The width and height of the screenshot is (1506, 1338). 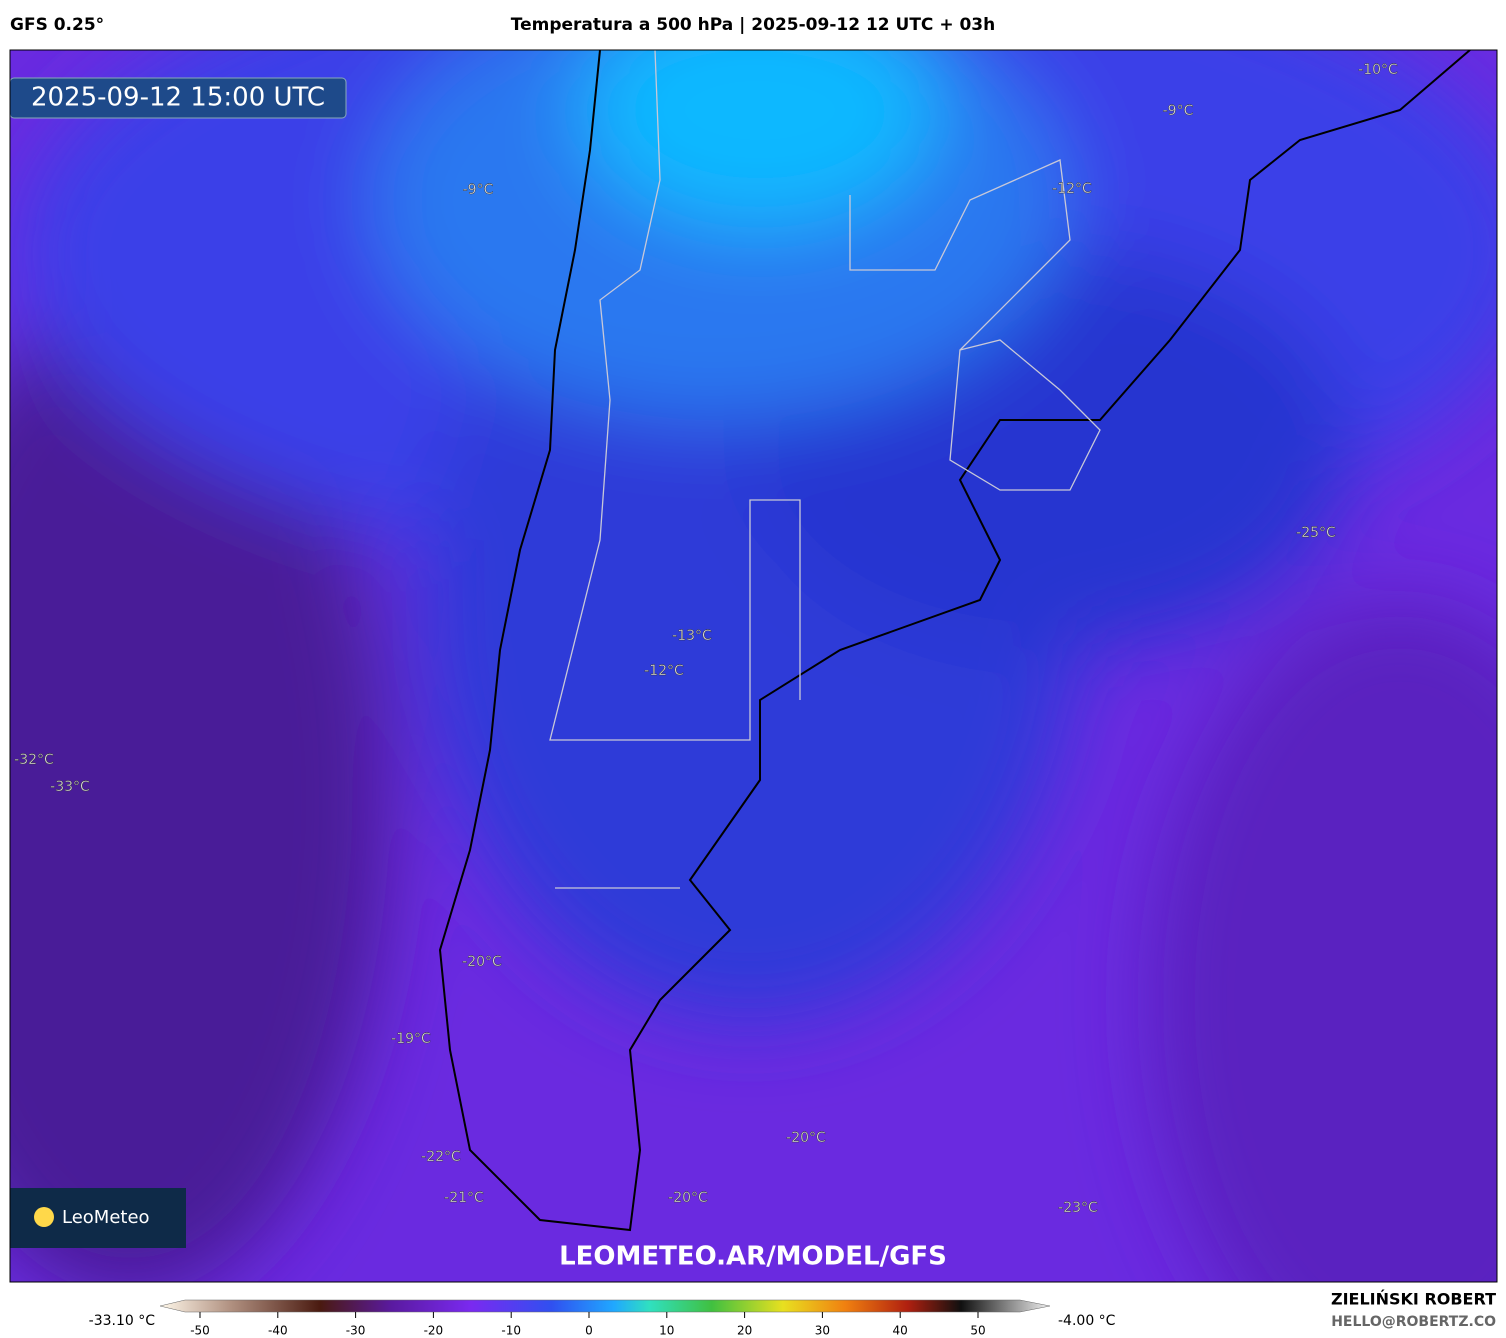 What do you see at coordinates (106, 1217) in the screenshot?
I see `logo-text: LeoMeteo` at bounding box center [106, 1217].